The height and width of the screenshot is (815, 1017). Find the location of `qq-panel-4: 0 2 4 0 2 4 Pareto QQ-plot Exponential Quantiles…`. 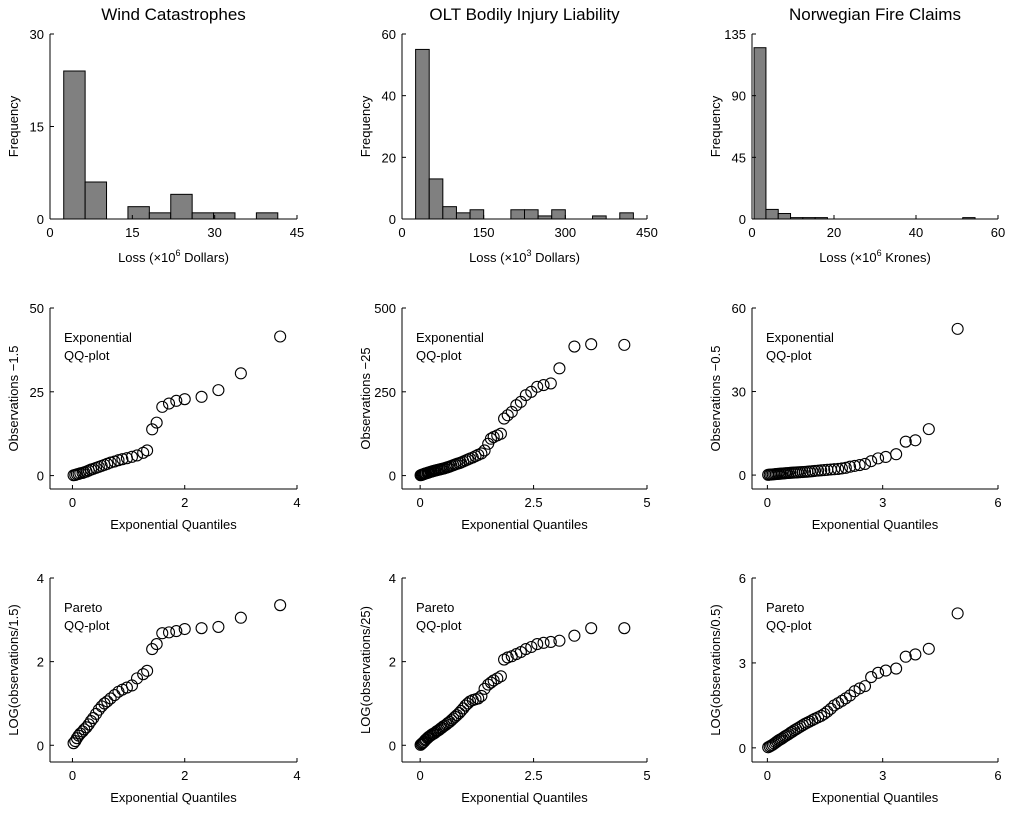

qq-panel-4: 0 2 4 0 2 4 Pareto QQ-plot Exponential Quantiles… is located at coordinates (153, 688).